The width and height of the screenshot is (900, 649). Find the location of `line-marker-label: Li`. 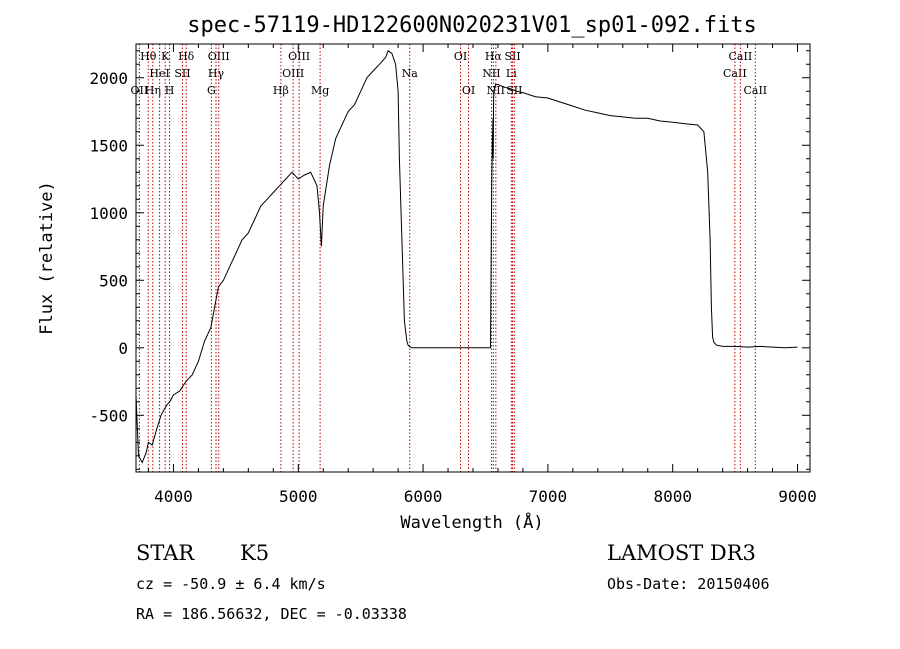

line-marker-label: Li is located at coordinates (511, 73).